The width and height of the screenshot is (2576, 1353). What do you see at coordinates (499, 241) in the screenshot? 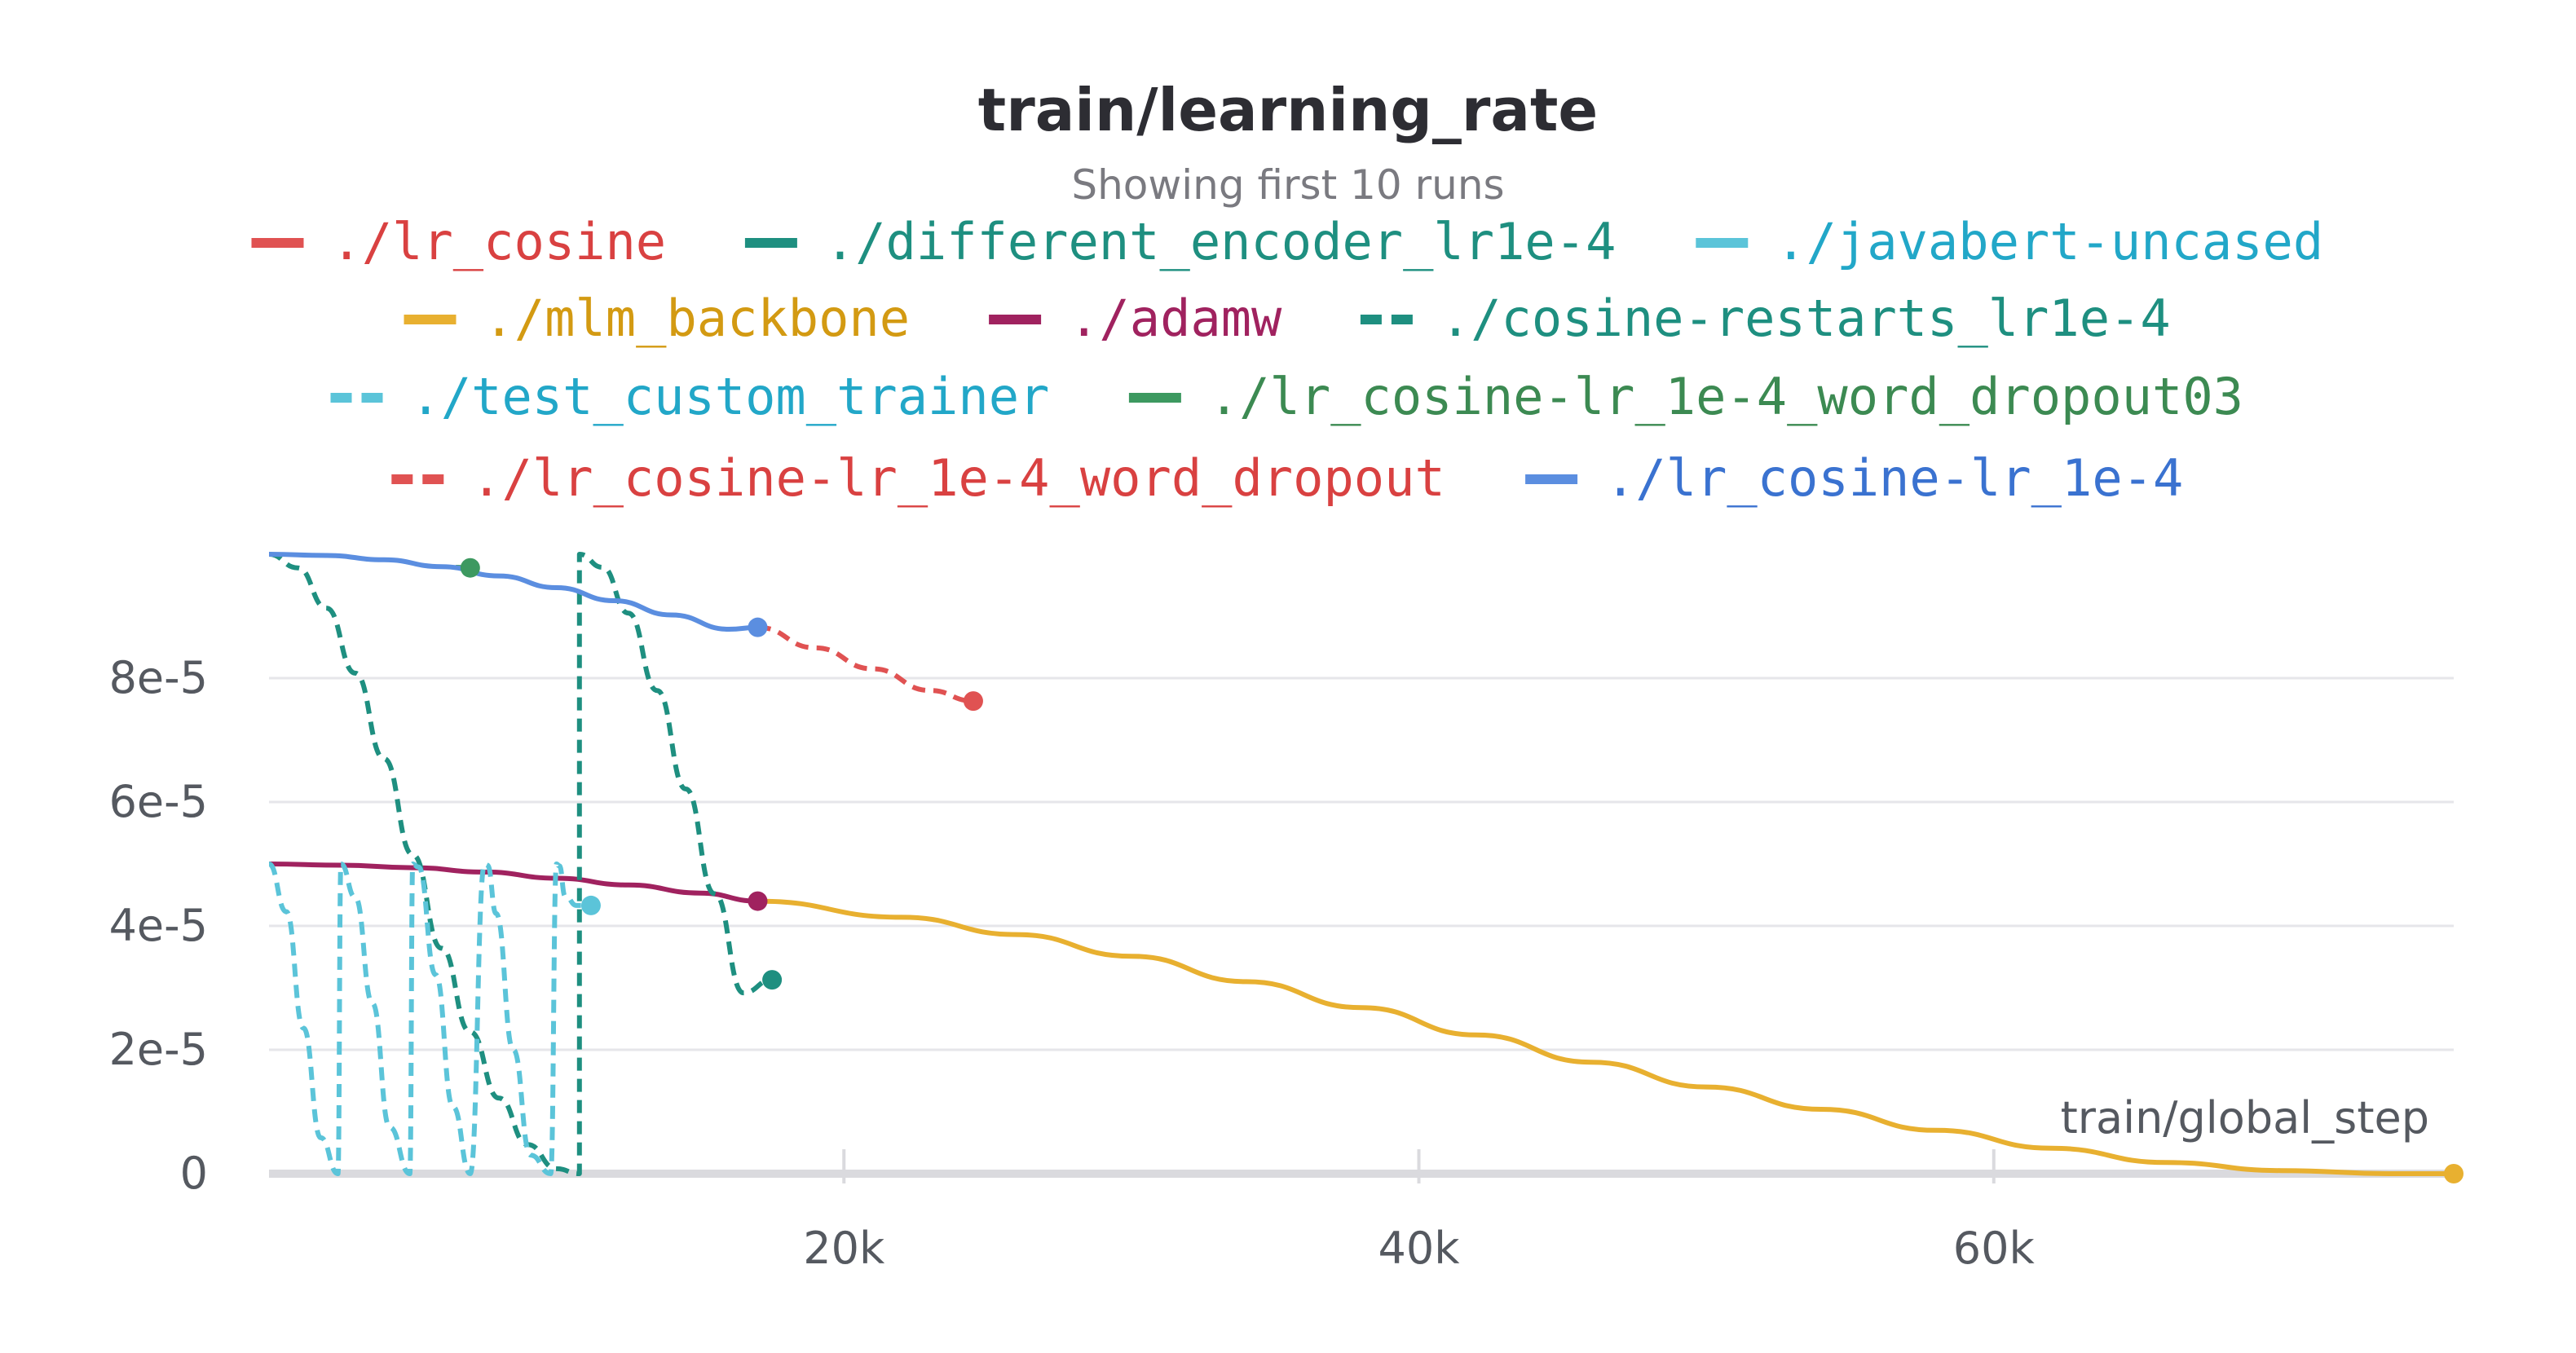
I see `legend-label-0: ./lr_cosine` at bounding box center [499, 241].